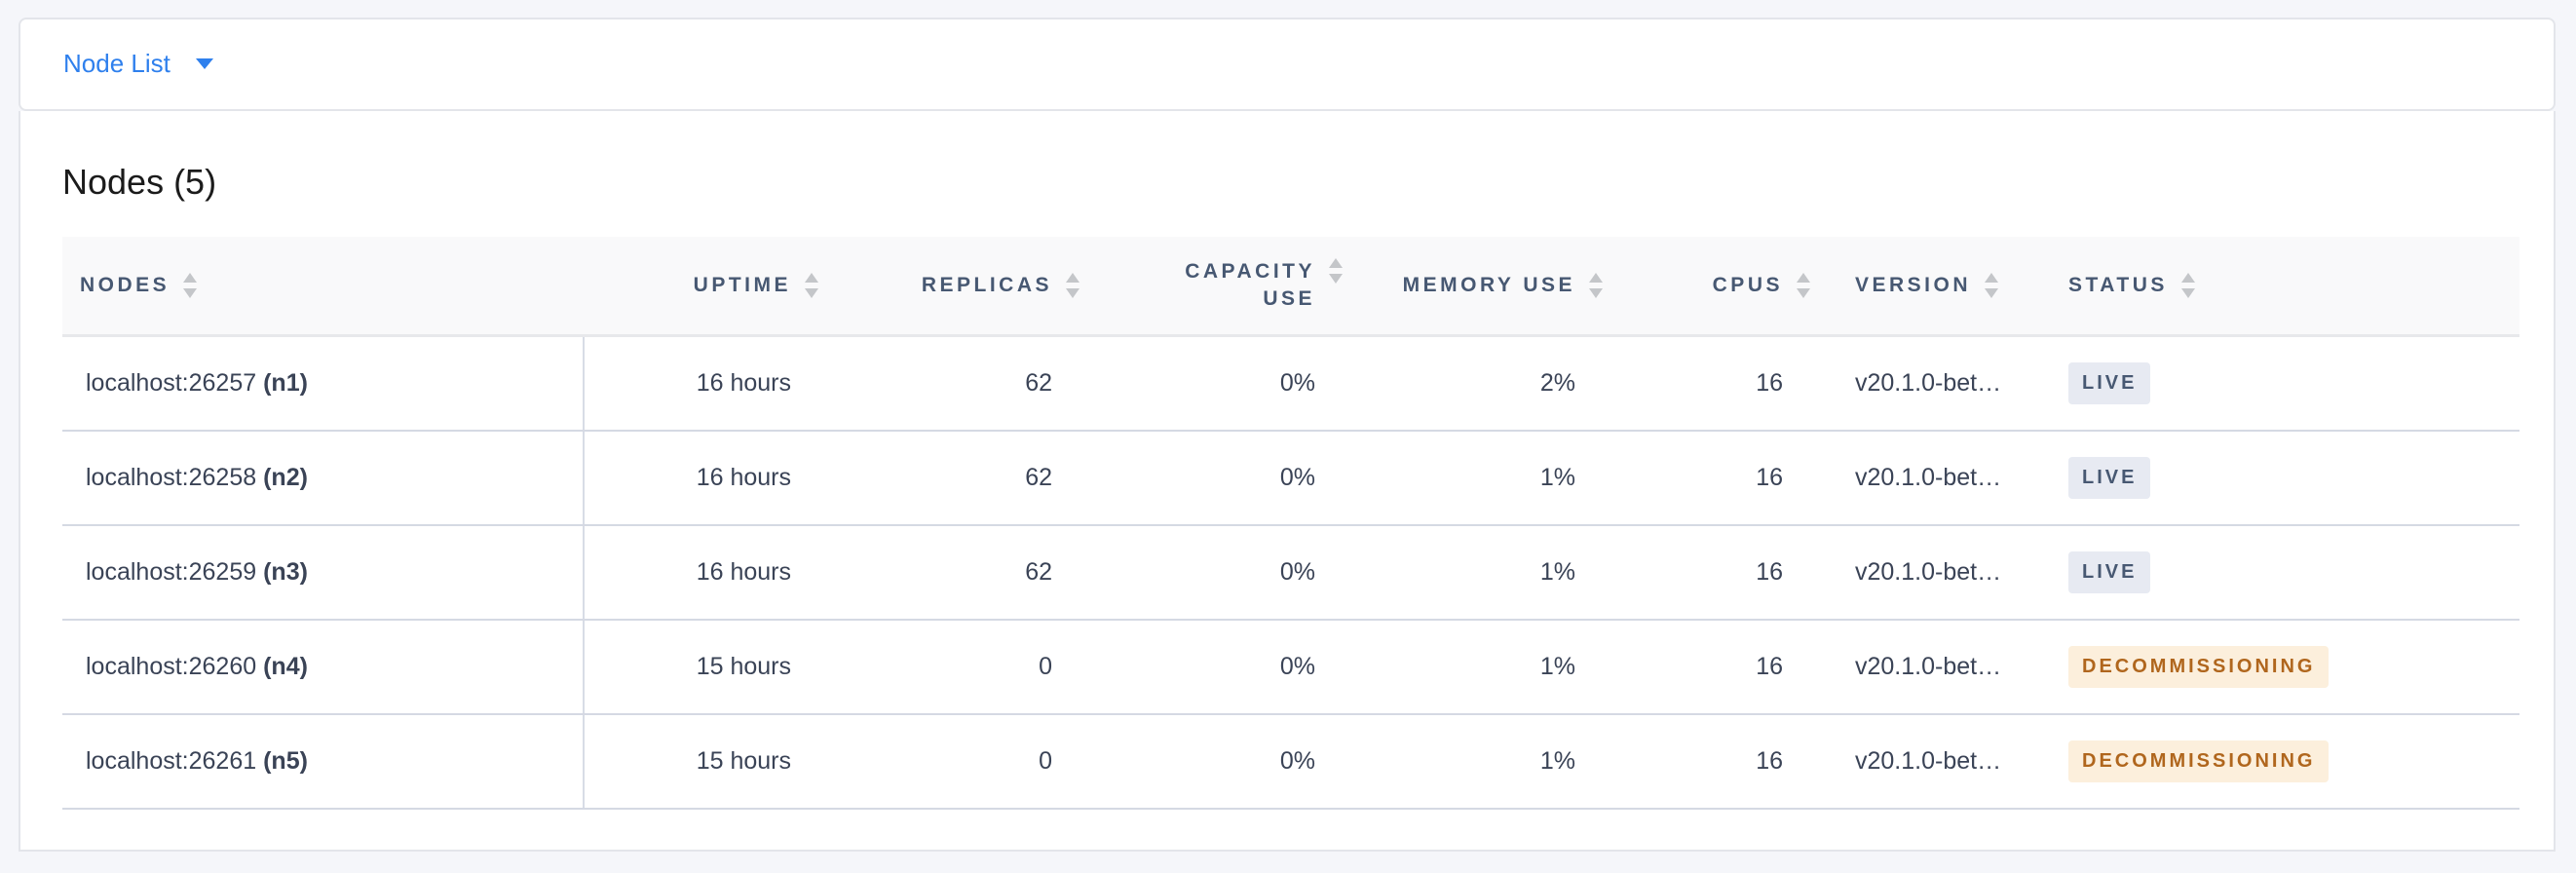 The image size is (2576, 873). What do you see at coordinates (1287, 64) in the screenshot?
I see `header-card: Node List` at bounding box center [1287, 64].